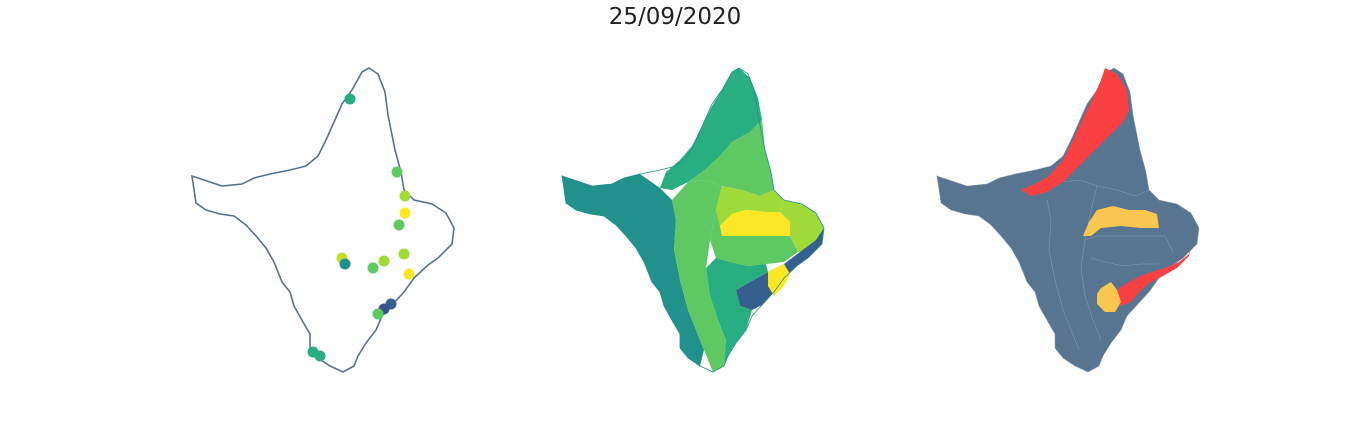 This screenshot has height=444, width=1350. I want to click on risk-region-base, so click(1068, 220).